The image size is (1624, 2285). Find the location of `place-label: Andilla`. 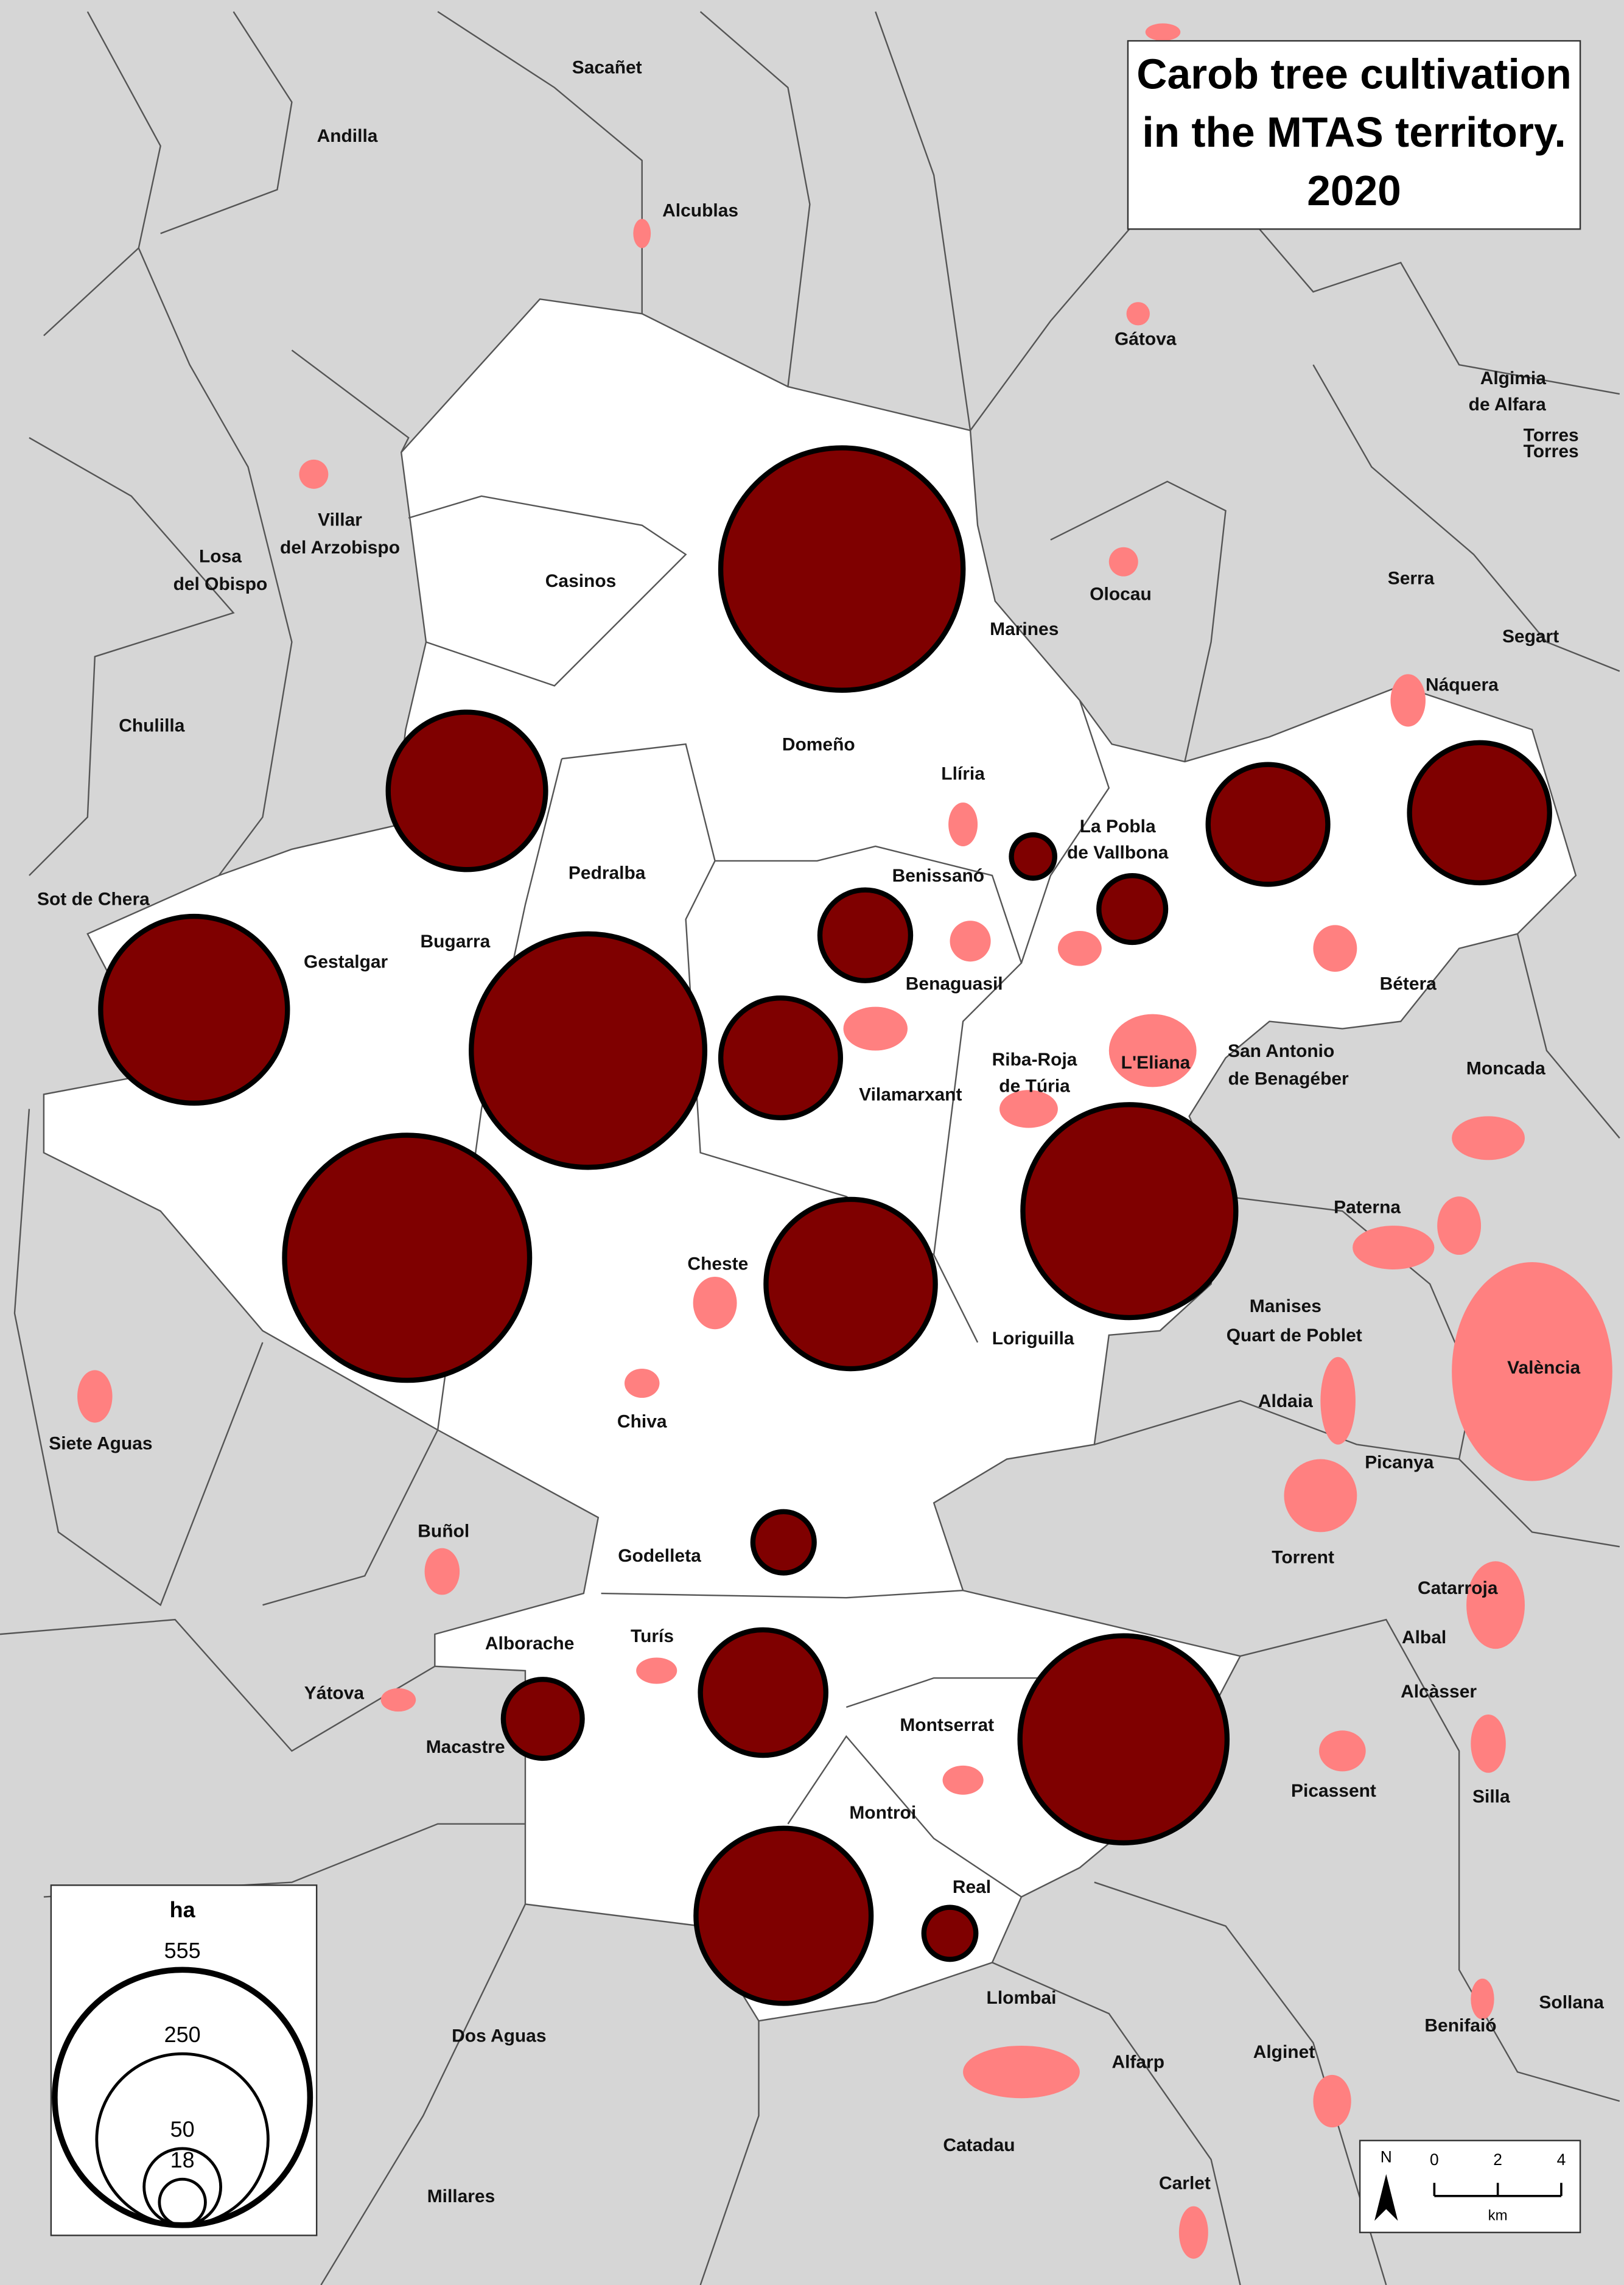

place-label: Andilla is located at coordinates (347, 136).